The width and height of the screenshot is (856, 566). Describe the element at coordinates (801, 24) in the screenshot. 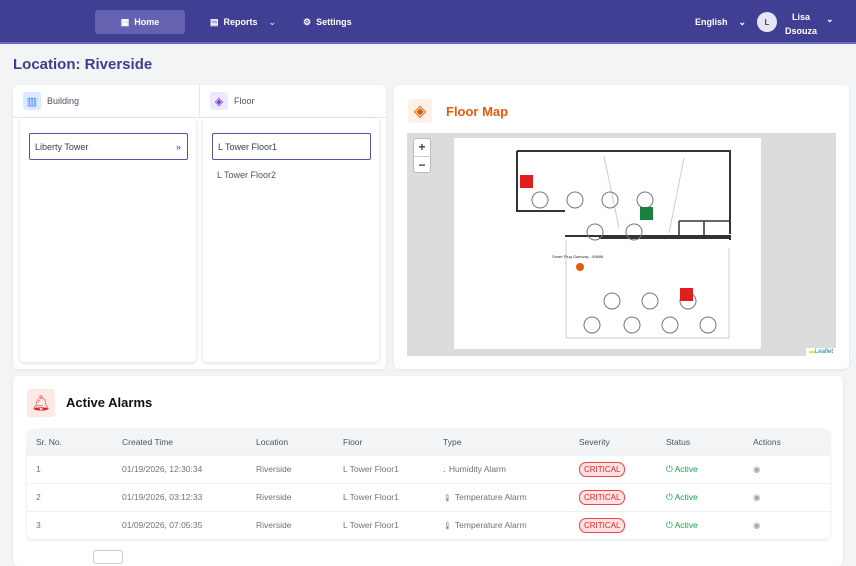

I see `user-menu: Lisa Dsouza` at that location.